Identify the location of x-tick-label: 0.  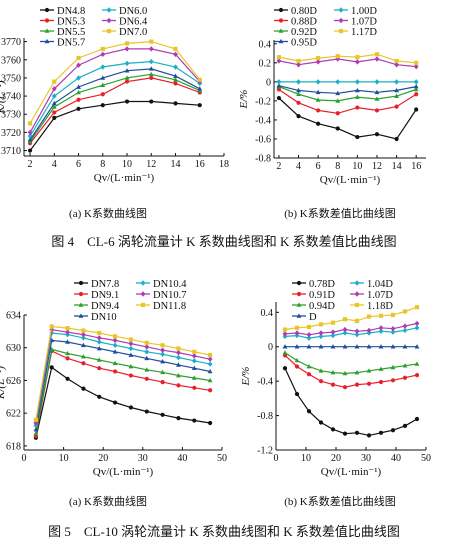
(276, 458).